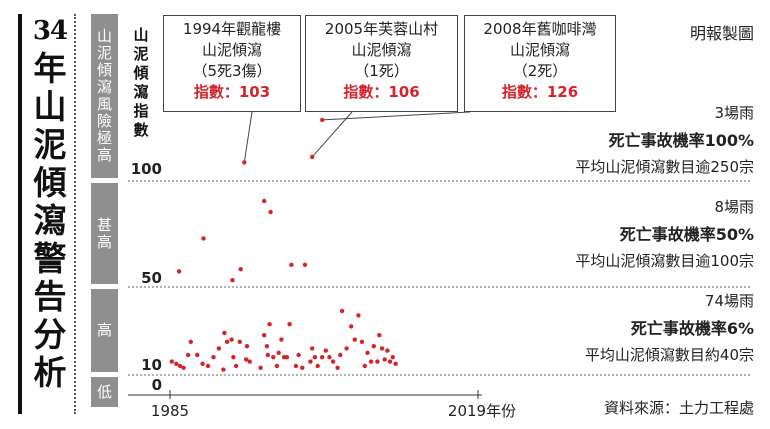 The width and height of the screenshot is (770, 429). What do you see at coordinates (151, 278) in the screenshot?
I see `y-tick-label: 50` at bounding box center [151, 278].